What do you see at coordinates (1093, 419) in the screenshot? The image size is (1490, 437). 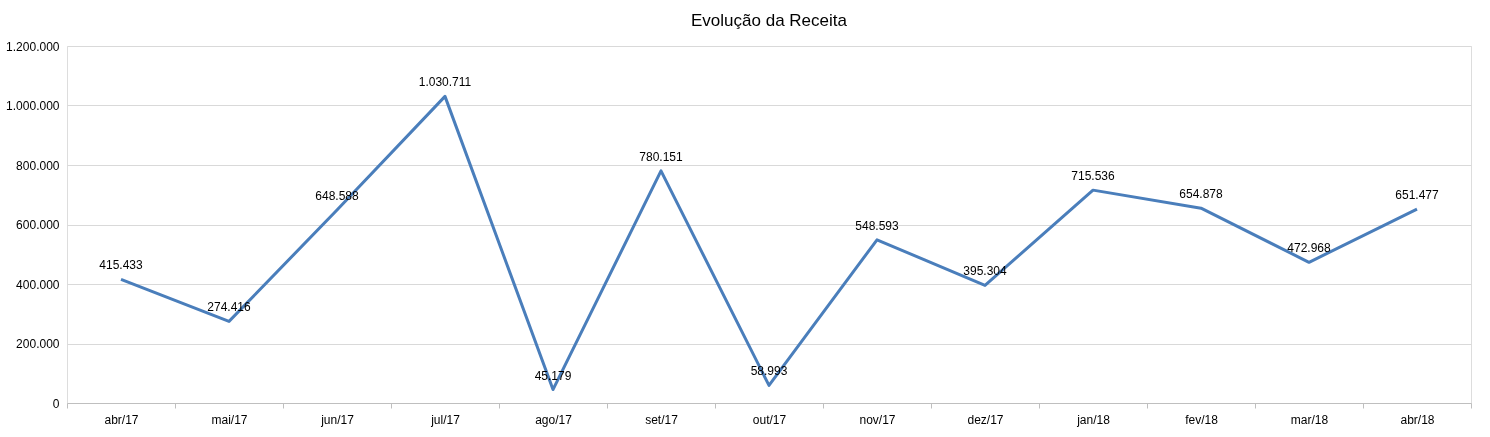 I see `x-tick-label: jan/18` at bounding box center [1093, 419].